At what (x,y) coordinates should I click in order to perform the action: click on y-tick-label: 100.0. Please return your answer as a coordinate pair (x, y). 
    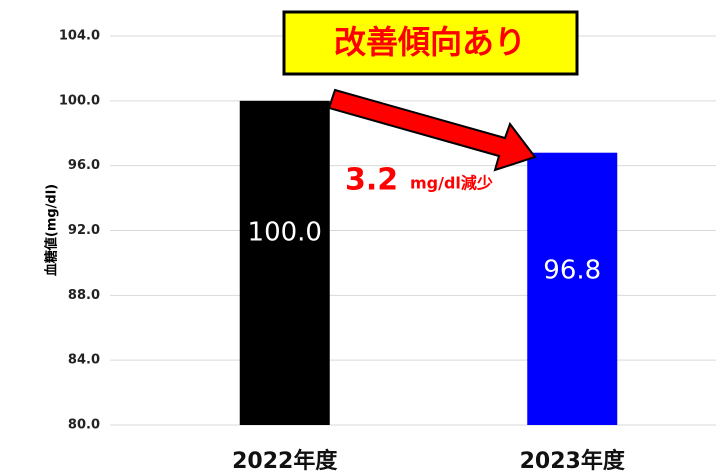
    Looking at the image, I should click on (79, 100).